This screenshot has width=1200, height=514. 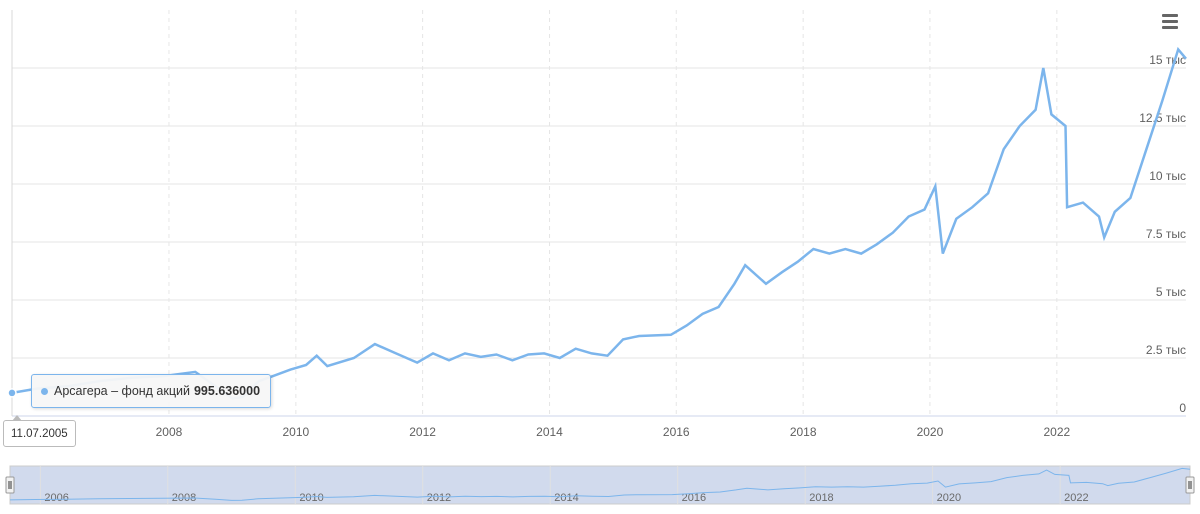 I want to click on hamburger-menu-icon, so click(x=1171, y=24).